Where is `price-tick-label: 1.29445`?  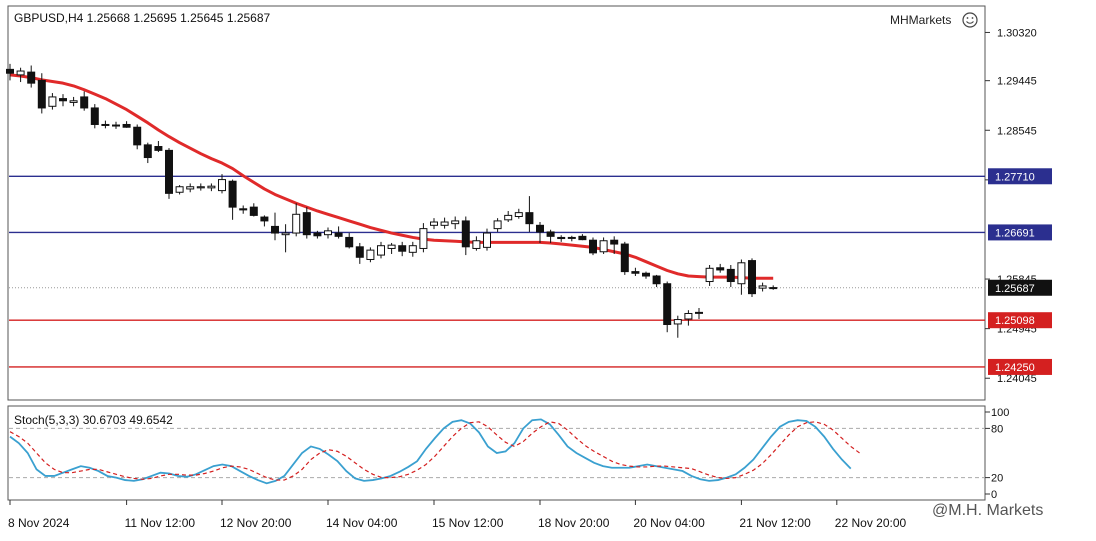 price-tick-label: 1.29445 is located at coordinates (1017, 82).